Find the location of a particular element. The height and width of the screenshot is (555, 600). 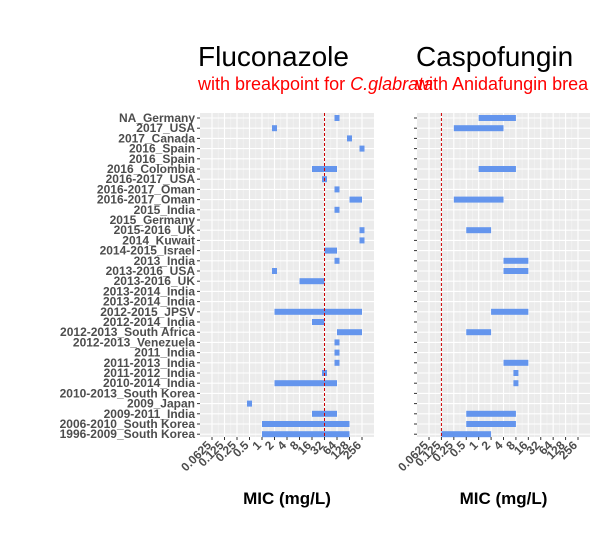

y-tick-label: 2012-2014_India is located at coordinates (149, 322).